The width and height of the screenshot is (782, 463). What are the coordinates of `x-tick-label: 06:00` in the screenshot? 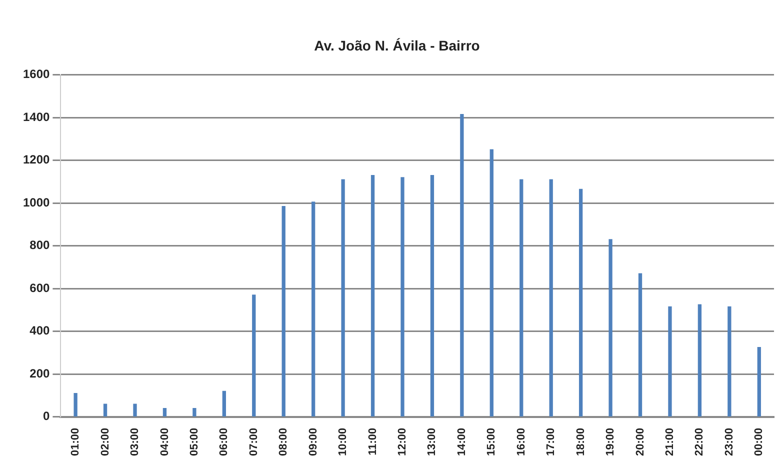 It's located at (224, 442).